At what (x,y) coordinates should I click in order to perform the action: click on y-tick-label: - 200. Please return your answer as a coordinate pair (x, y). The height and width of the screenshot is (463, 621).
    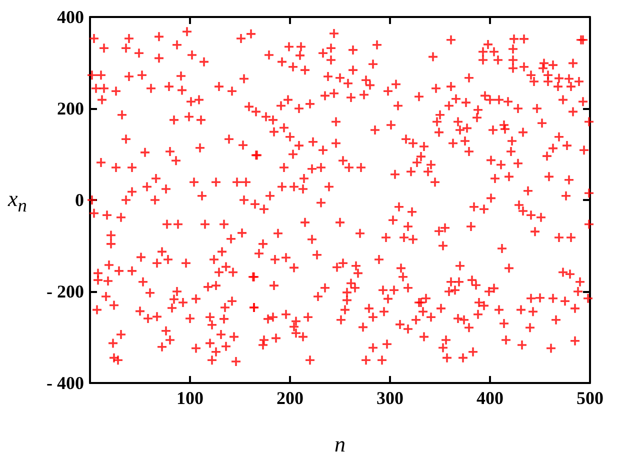
    Looking at the image, I should click on (65, 292).